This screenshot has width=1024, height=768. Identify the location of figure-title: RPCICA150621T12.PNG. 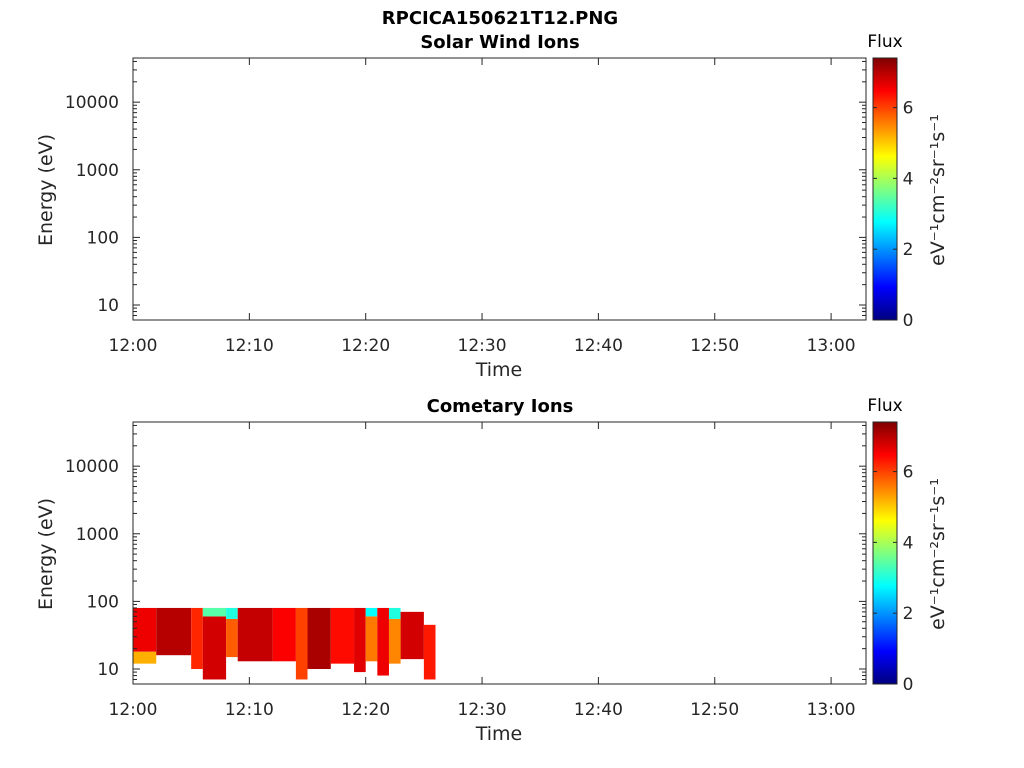
(500, 18).